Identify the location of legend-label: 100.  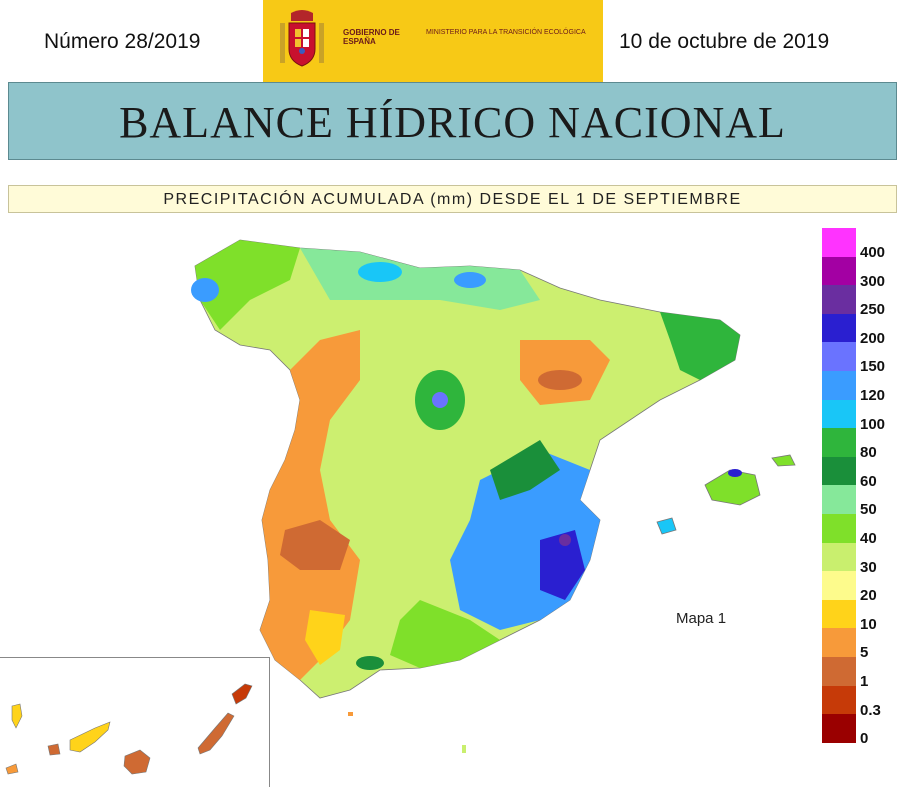
(873, 424).